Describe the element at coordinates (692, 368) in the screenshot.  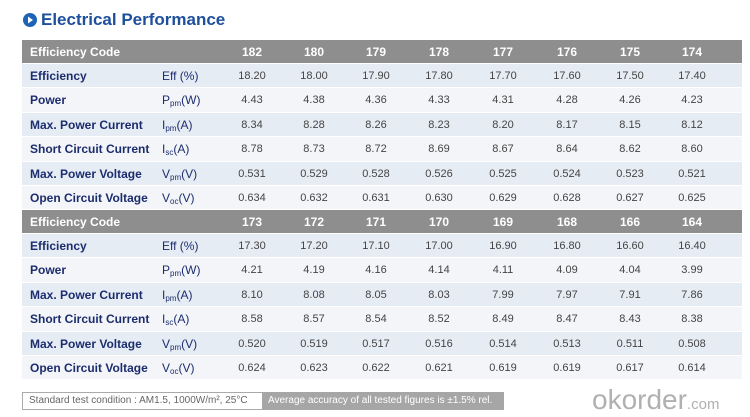
I see `cell: 0.614` at that location.